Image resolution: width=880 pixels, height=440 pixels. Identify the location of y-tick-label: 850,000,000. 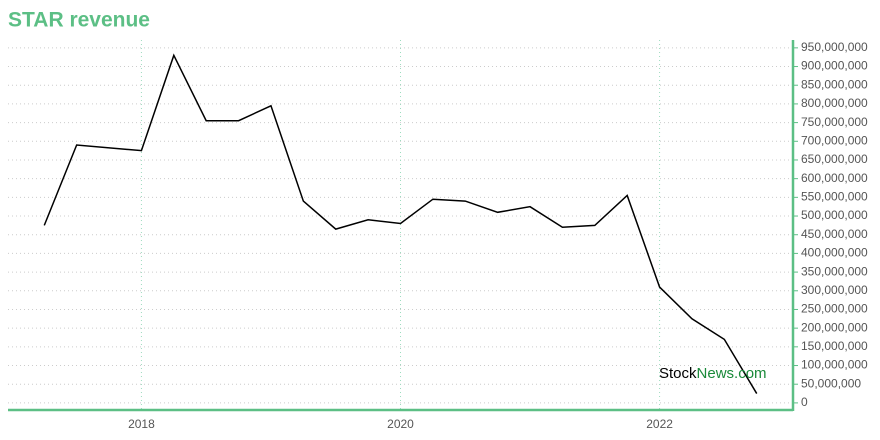
(834, 84).